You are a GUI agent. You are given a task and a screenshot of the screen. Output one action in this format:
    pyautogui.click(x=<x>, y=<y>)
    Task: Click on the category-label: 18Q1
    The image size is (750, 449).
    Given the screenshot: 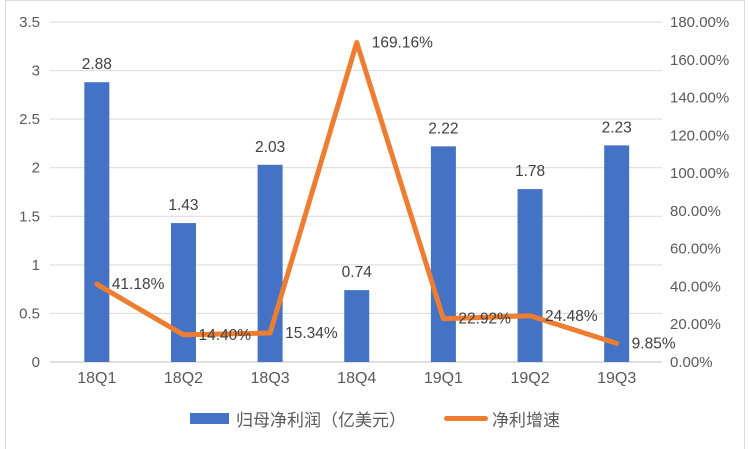 What is the action you would take?
    pyautogui.click(x=96, y=378)
    